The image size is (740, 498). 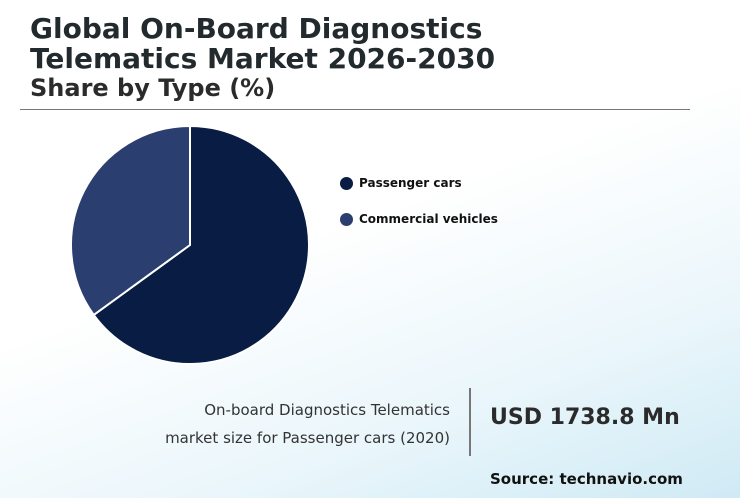 What do you see at coordinates (201, 245) in the screenshot?
I see `pie-slice-passenger-cars` at bounding box center [201, 245].